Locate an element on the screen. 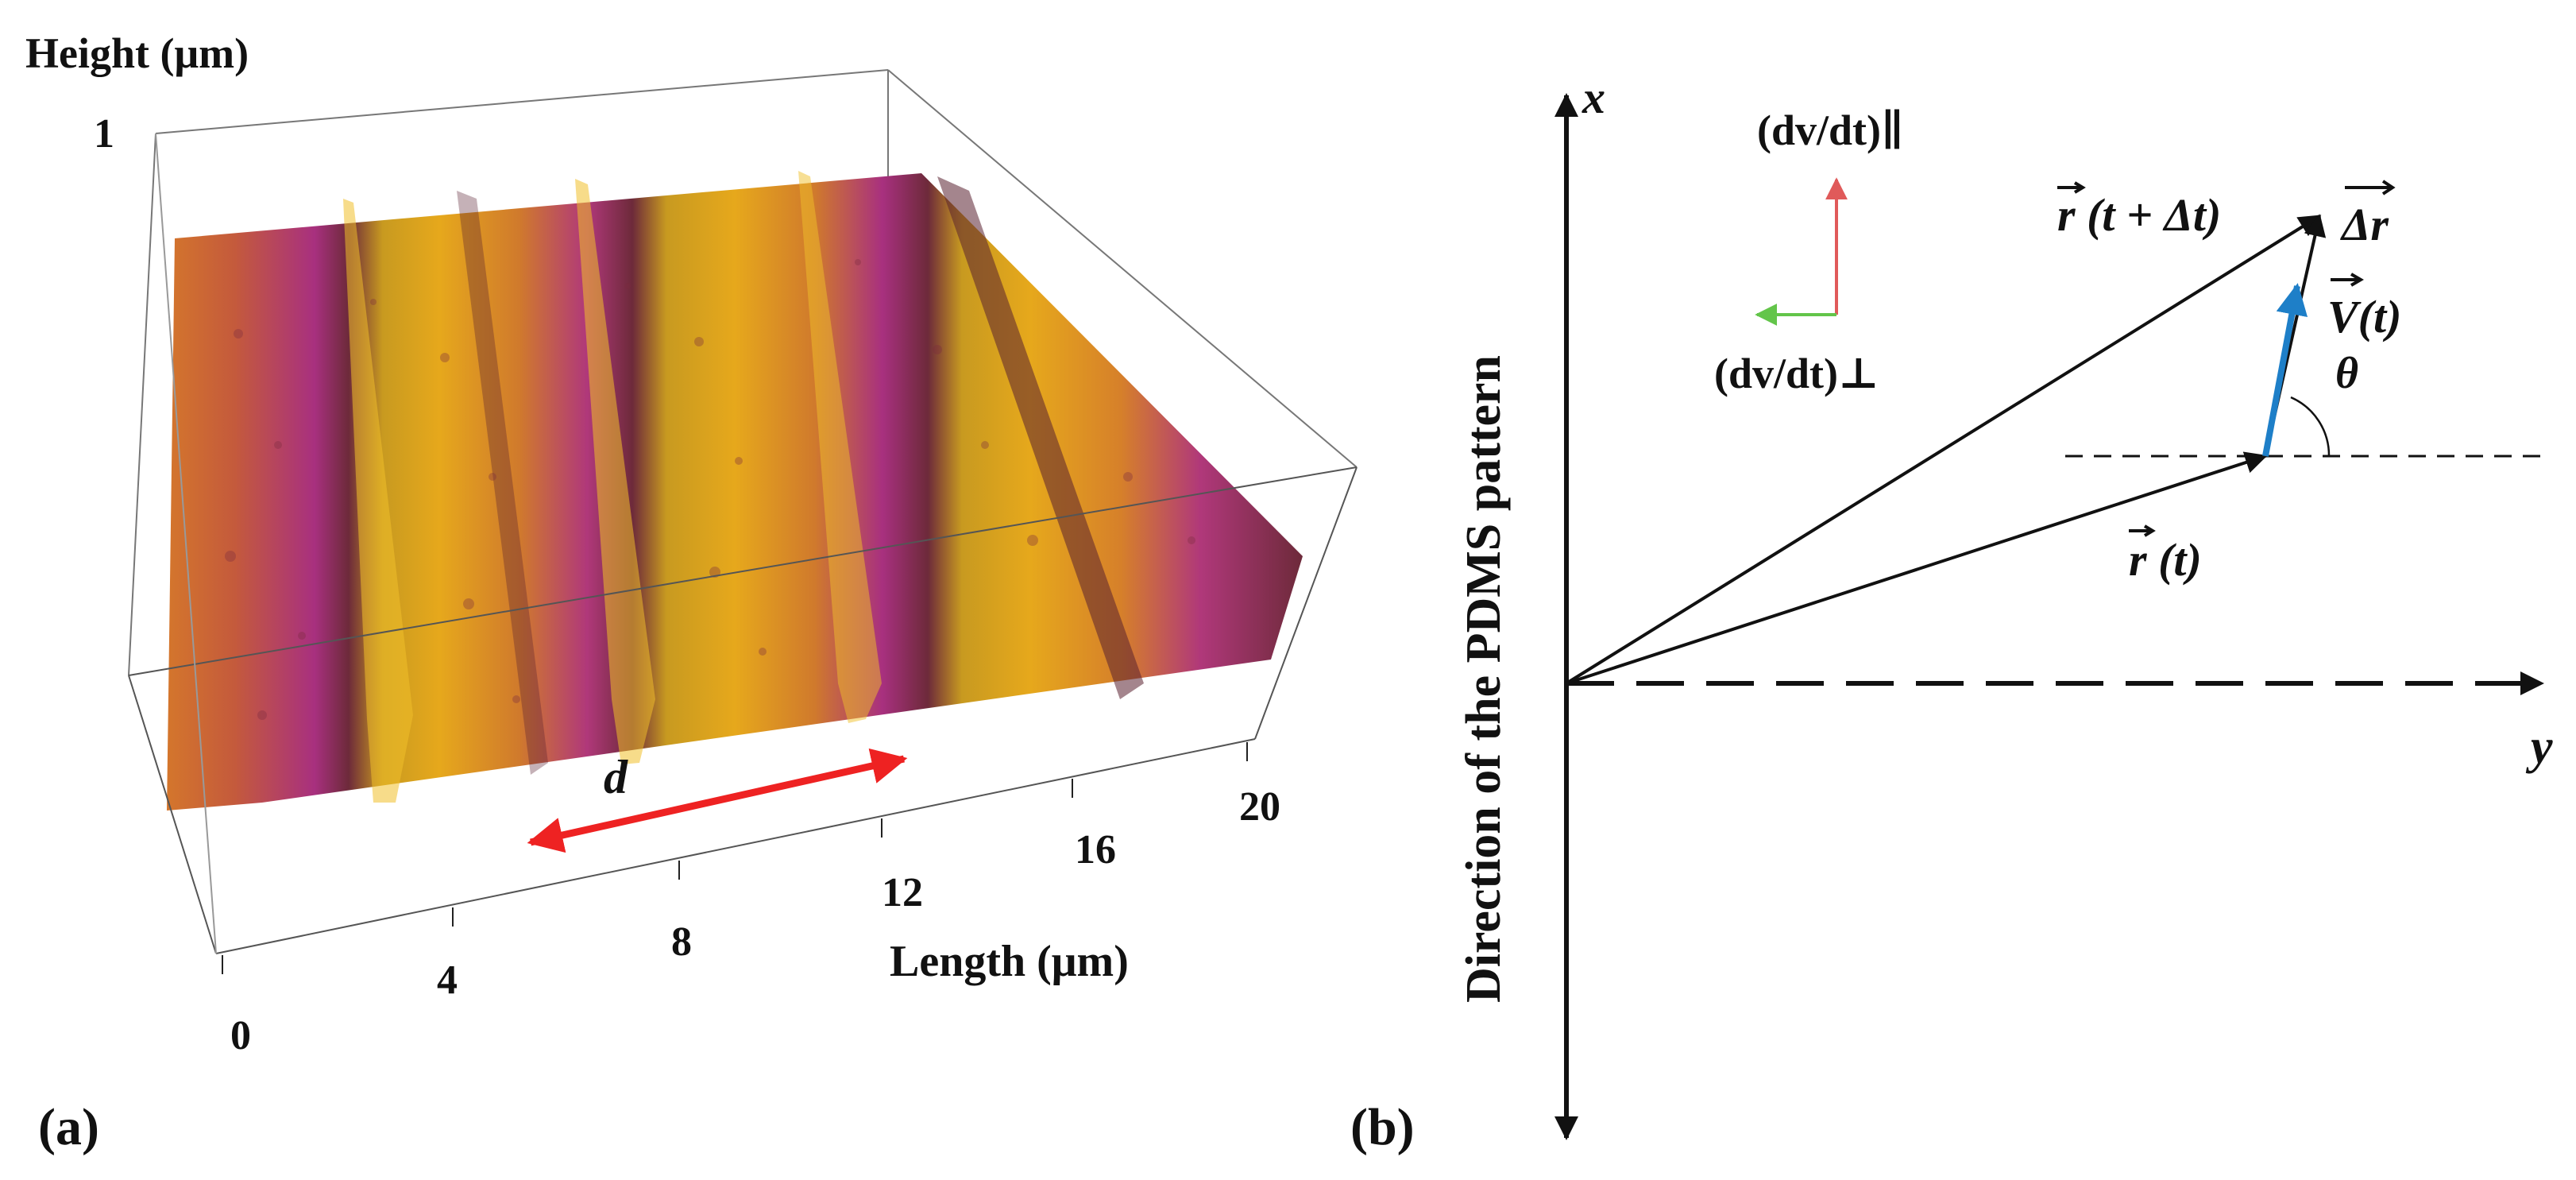  panel-b-label: (b) is located at coordinates (1382, 1127).